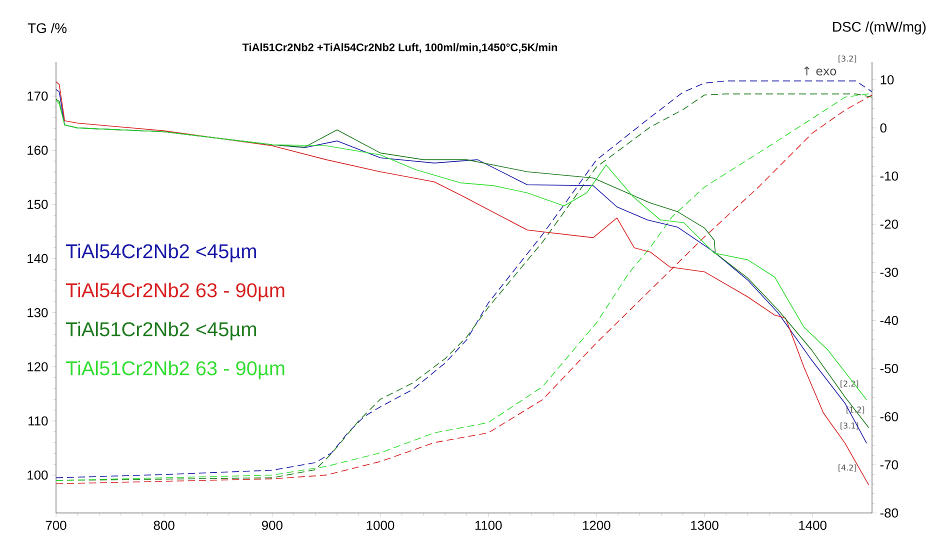 The image size is (934, 534). Describe the element at coordinates (272, 525) in the screenshot. I see `x-tick-label: 900` at that location.